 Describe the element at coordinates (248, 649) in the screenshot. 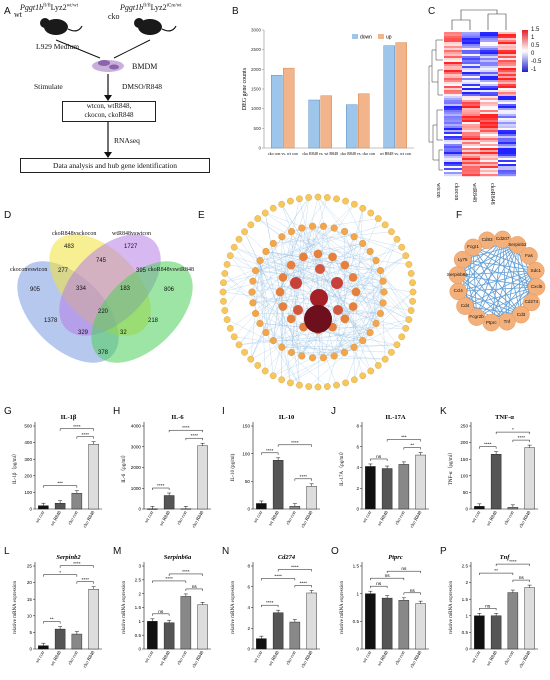

I see `y-tick-label: 0` at that location.